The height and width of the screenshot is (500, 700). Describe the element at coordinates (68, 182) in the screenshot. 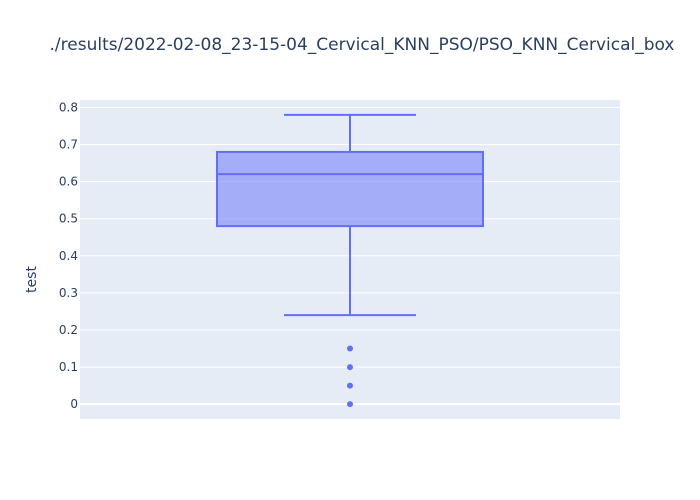

I see `y-tick-label: 0.6` at that location.